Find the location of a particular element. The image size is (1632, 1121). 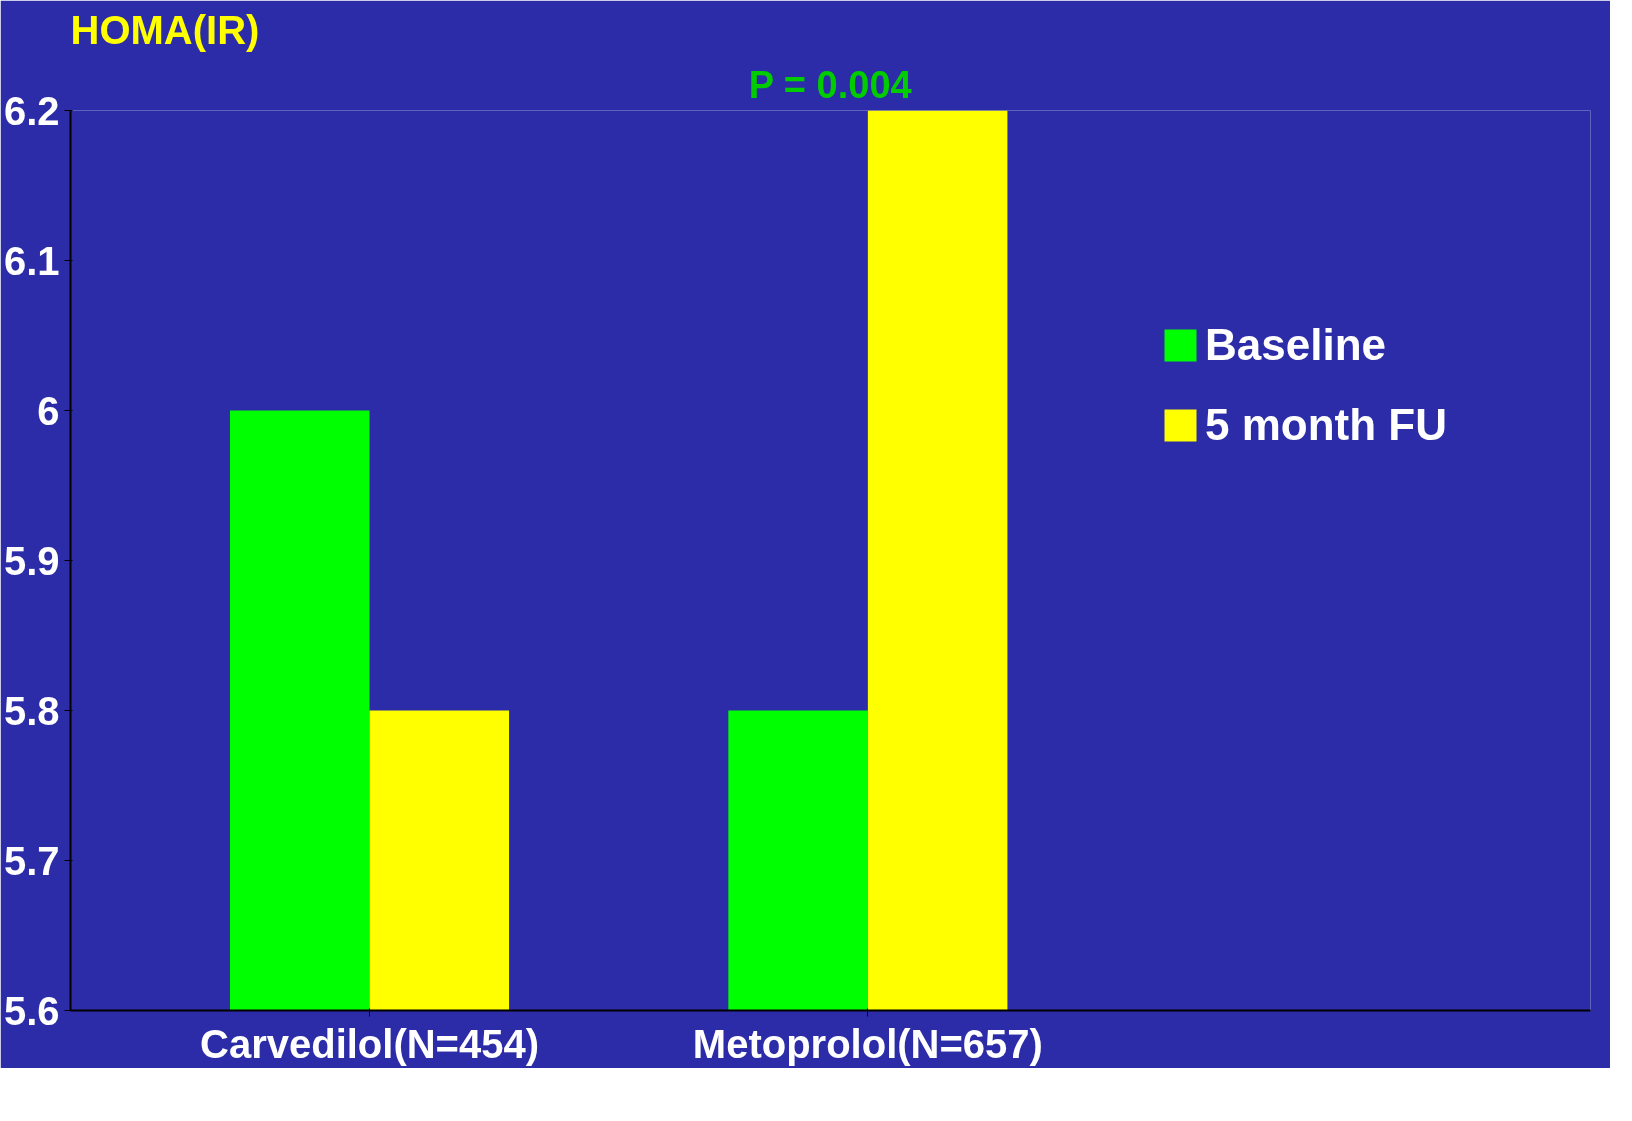

y-tick-label: 6.1 is located at coordinates (31, 260).